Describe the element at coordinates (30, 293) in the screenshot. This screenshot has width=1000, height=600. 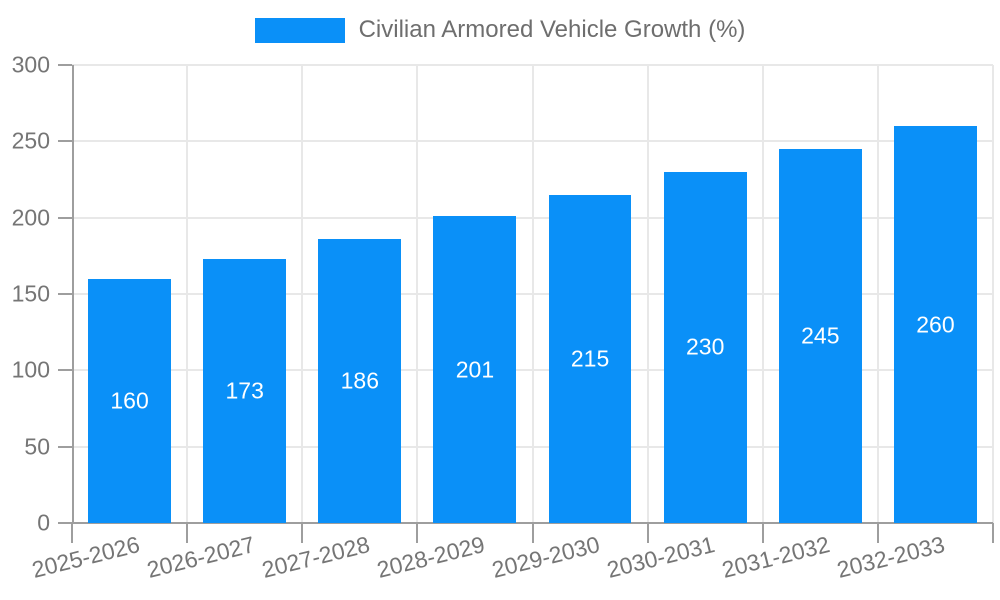
I see `y-tick-label: 150` at that location.